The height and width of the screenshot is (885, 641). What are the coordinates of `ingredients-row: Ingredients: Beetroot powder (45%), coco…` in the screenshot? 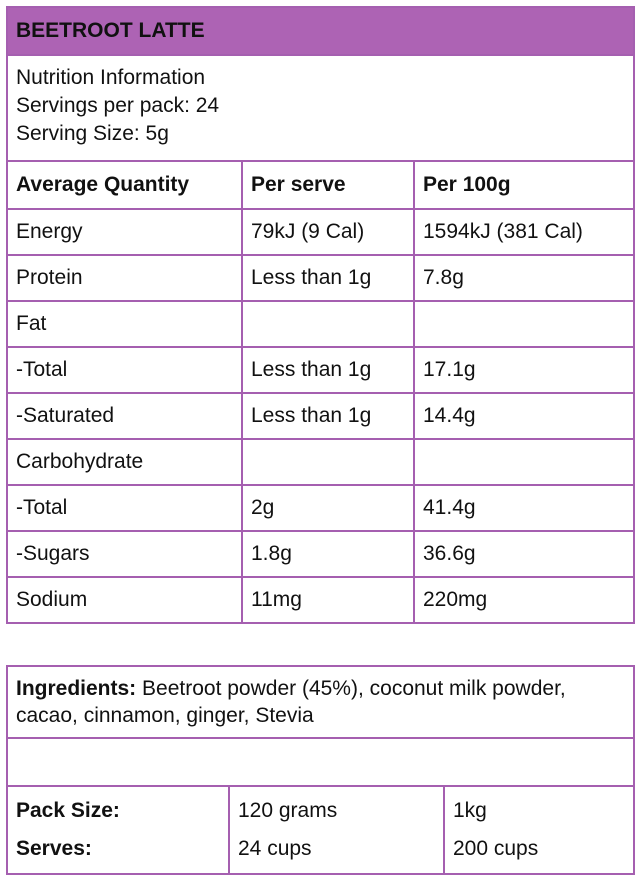 It's located at (320, 702).